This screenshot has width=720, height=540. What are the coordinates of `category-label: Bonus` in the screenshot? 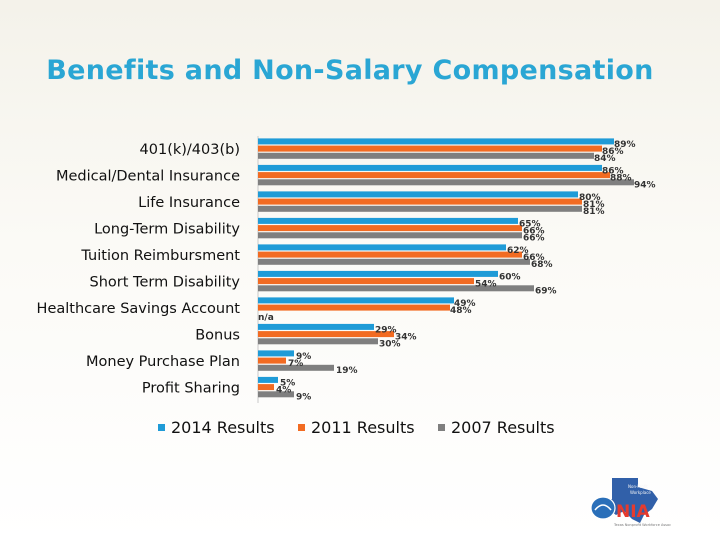 It's located at (217, 336).